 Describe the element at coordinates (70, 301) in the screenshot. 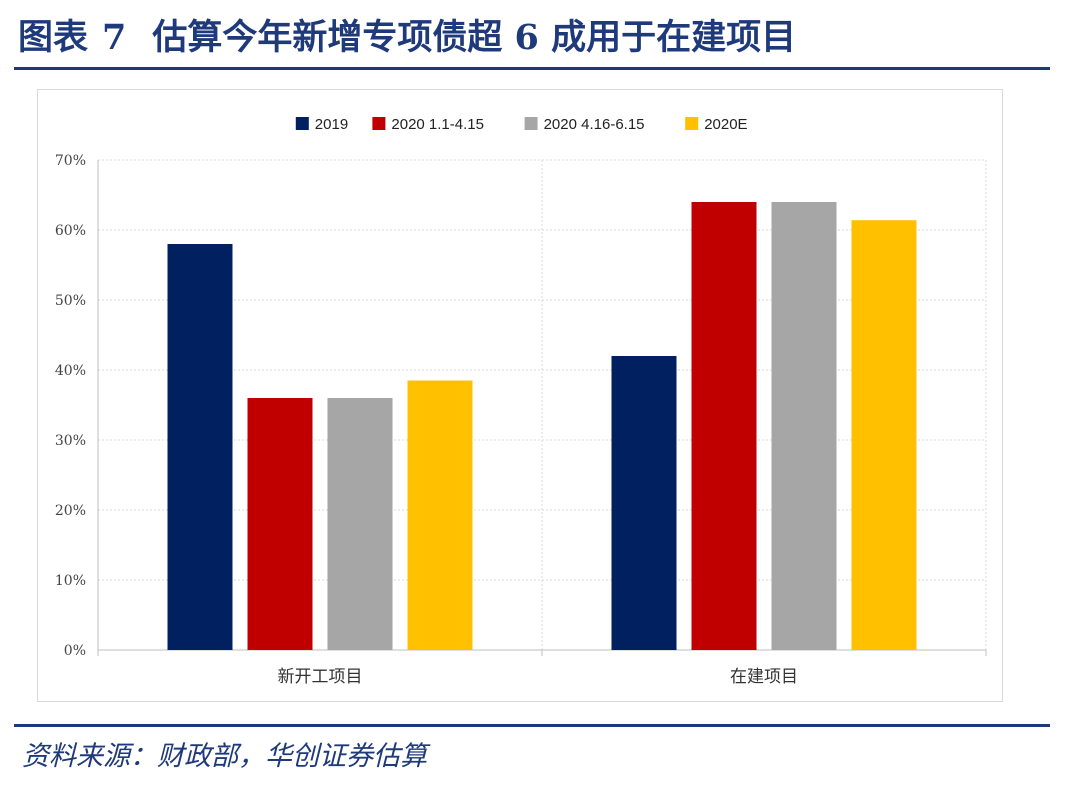

I see `y-tick-label: 50%` at that location.